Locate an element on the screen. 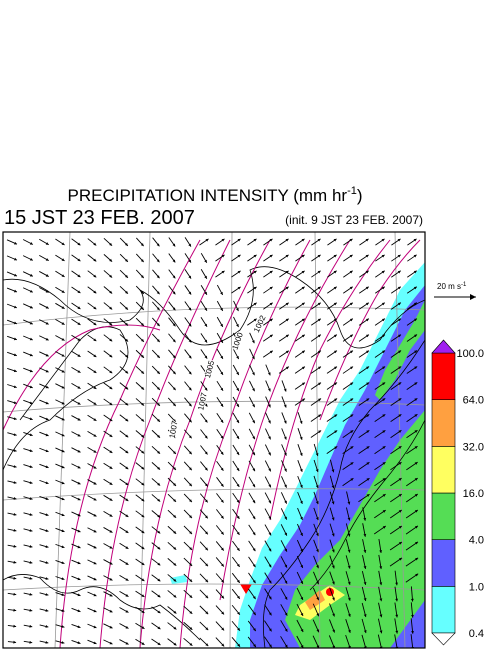 The width and height of the screenshot is (500, 650). scale-arrow-label: 20 m s-1 is located at coordinates (452, 286).